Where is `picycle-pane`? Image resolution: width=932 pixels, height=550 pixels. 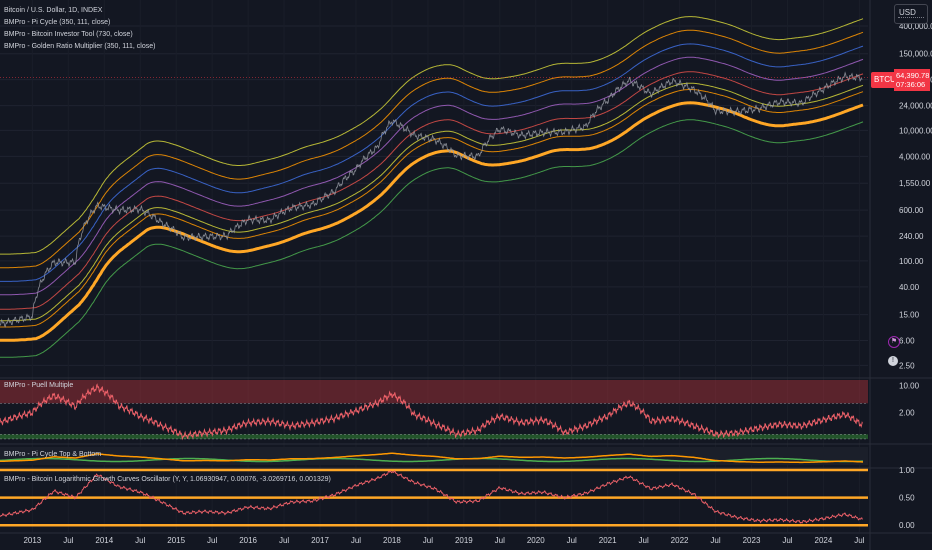
picycle-pane is located at coordinates (434, 456).